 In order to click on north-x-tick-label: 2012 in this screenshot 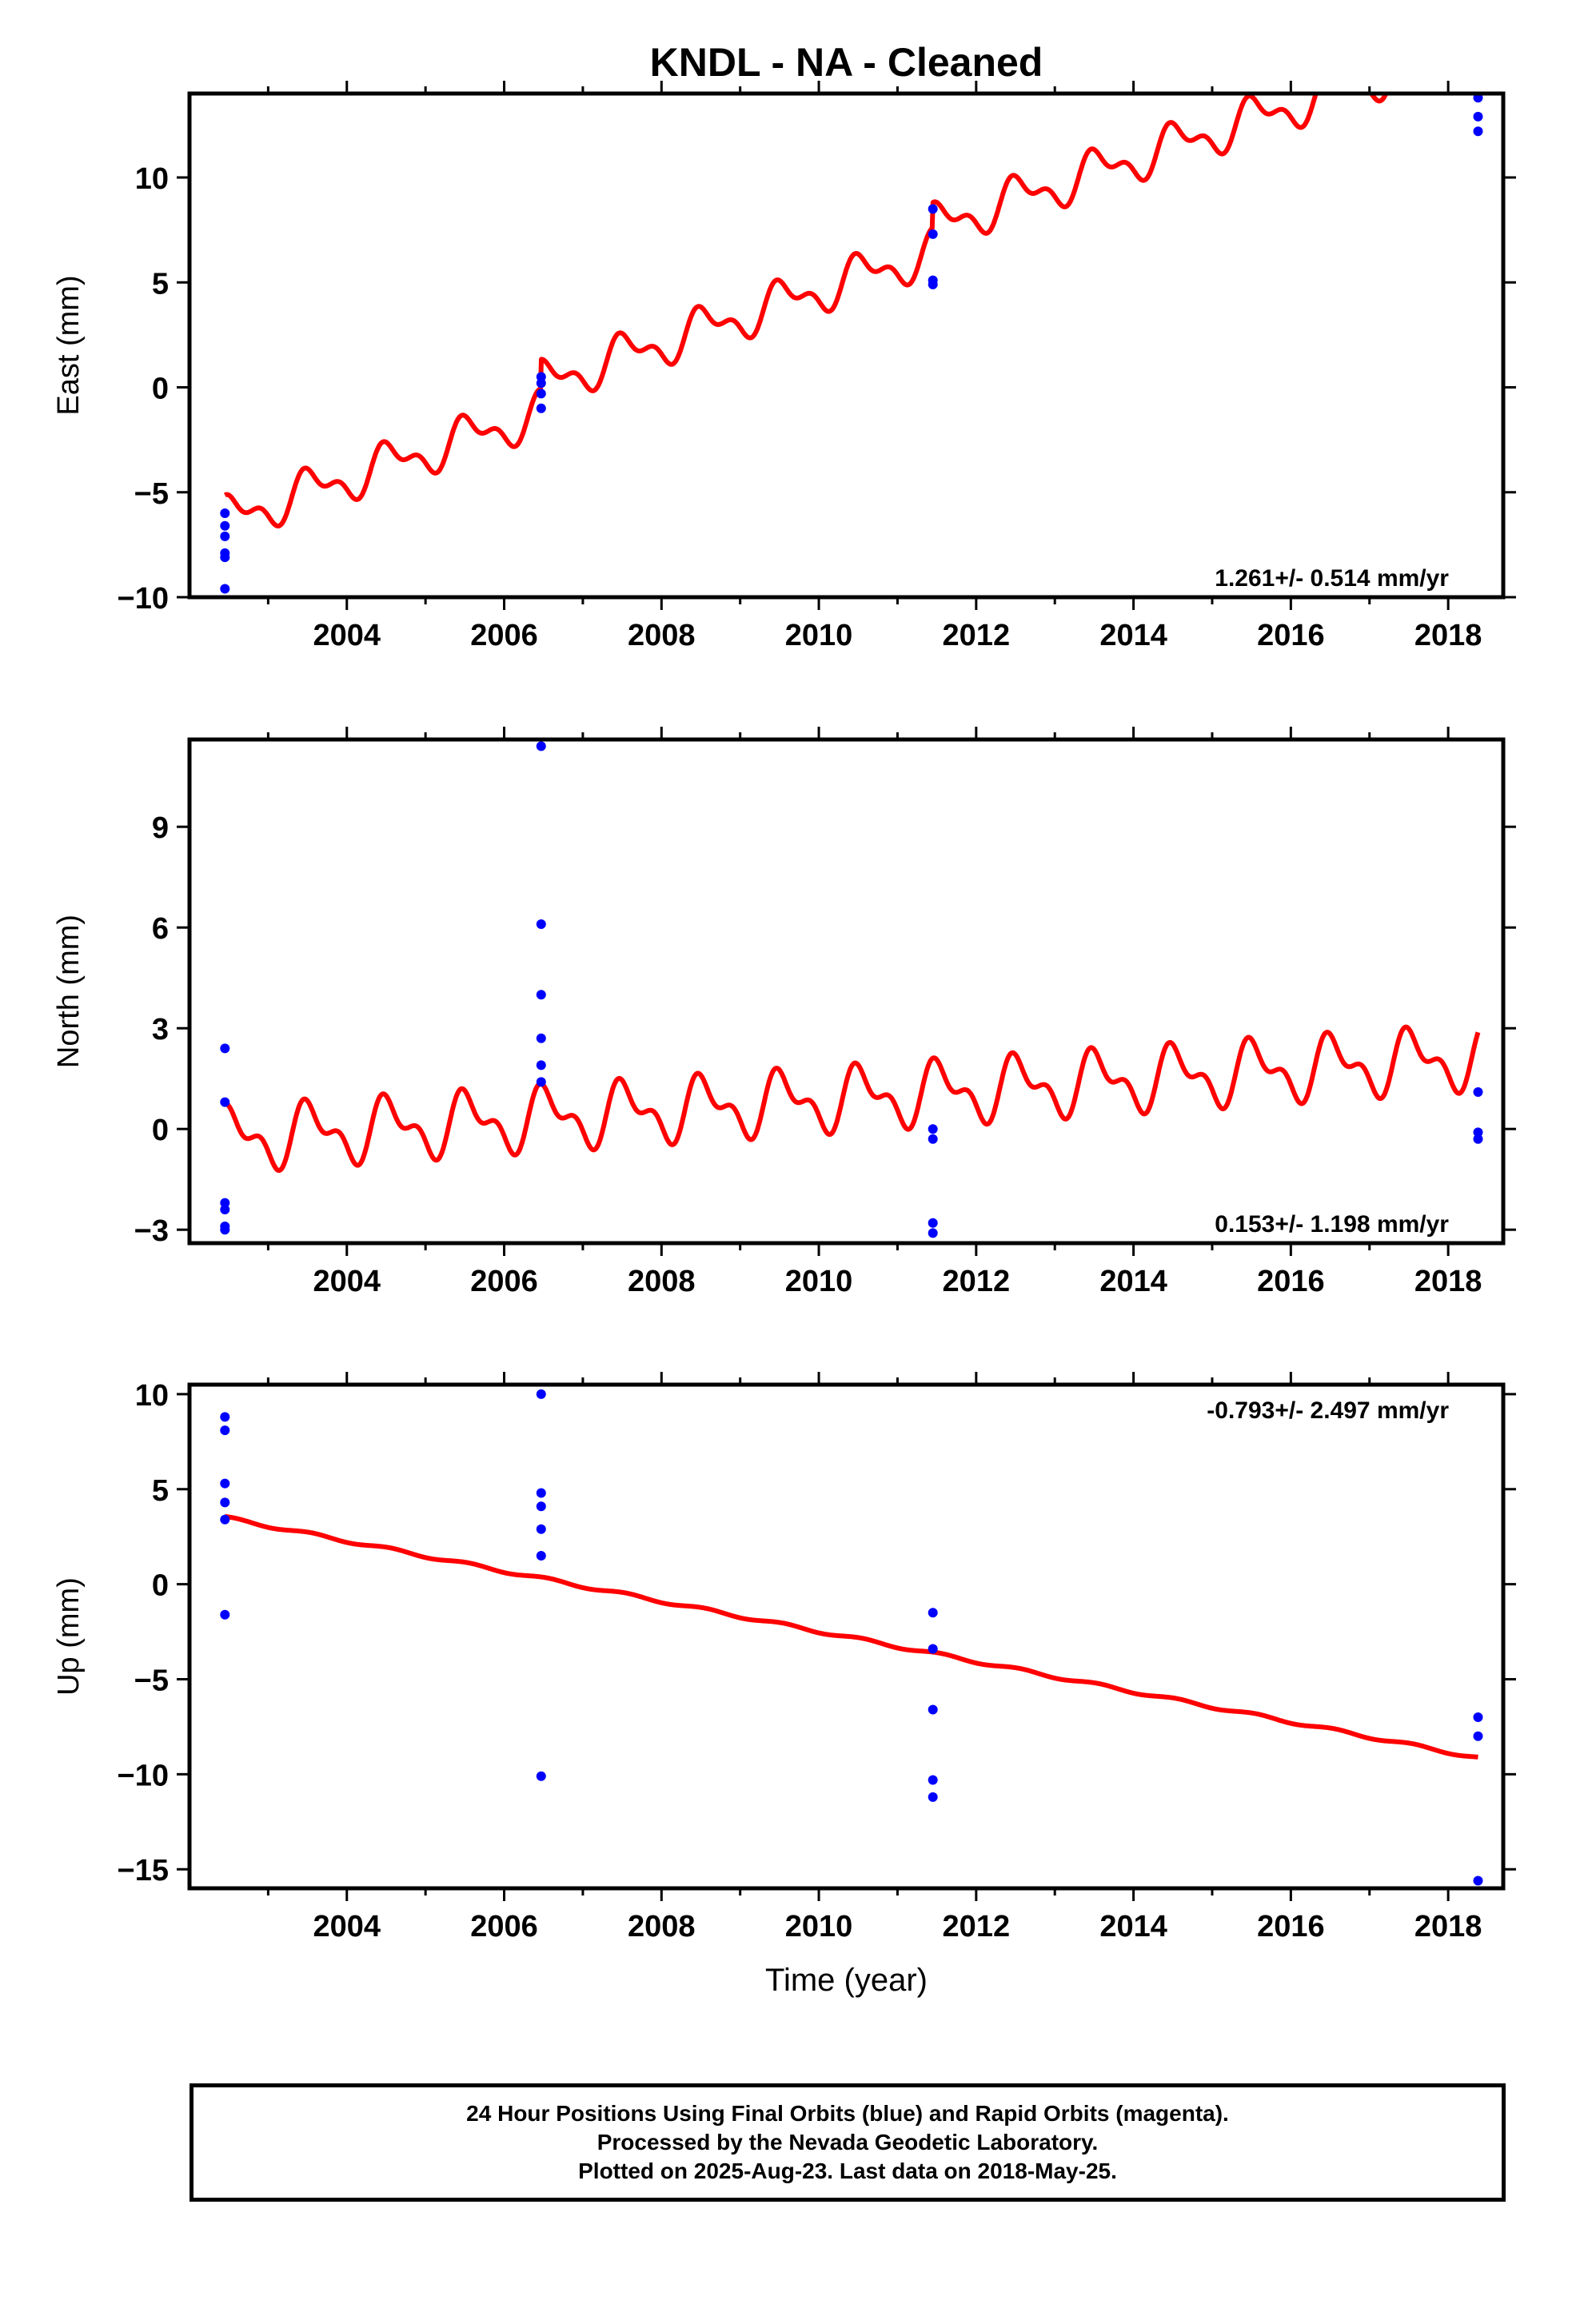, I will do `click(977, 1282)`.